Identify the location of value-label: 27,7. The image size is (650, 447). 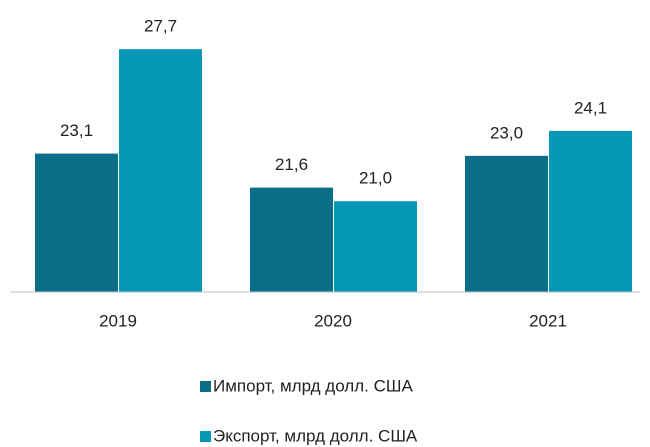
(160, 26).